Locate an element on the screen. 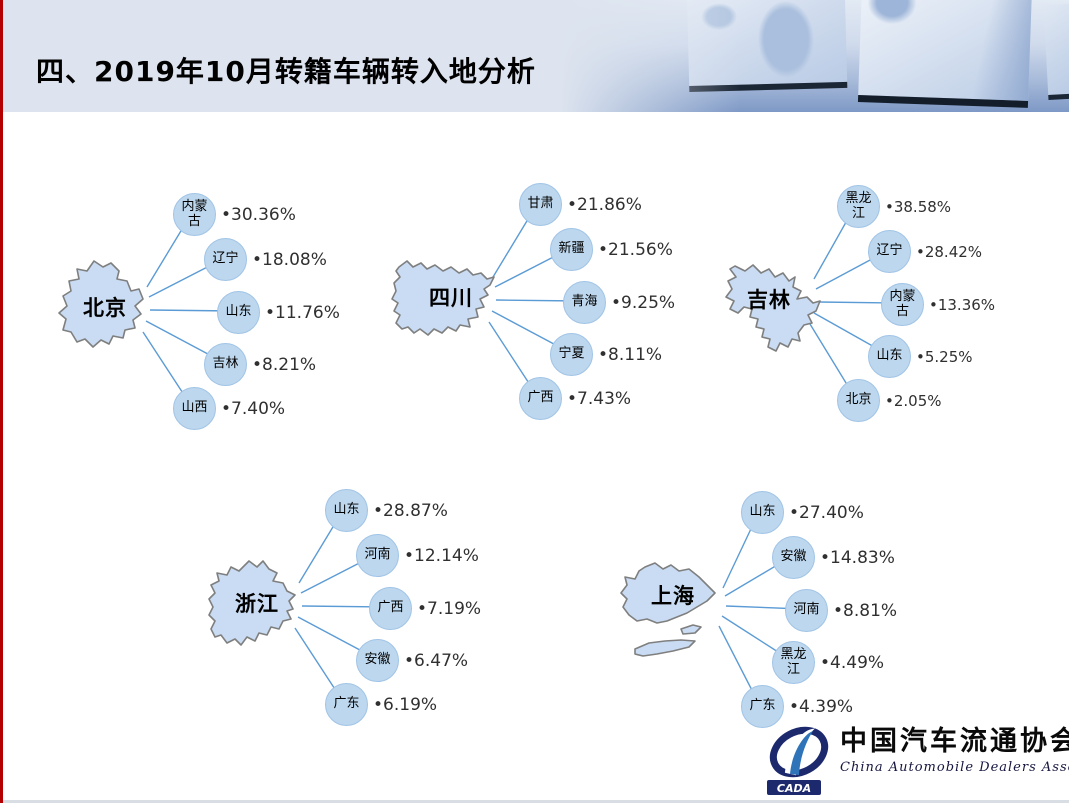 This screenshot has height=803, width=1069. region-circle: 宁夏 is located at coordinates (571, 354).